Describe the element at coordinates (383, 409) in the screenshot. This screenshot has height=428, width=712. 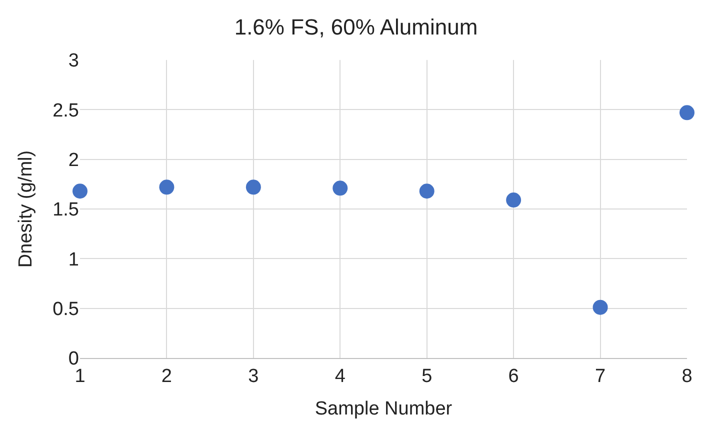
I see `x-axis-title: Sample Number` at that location.